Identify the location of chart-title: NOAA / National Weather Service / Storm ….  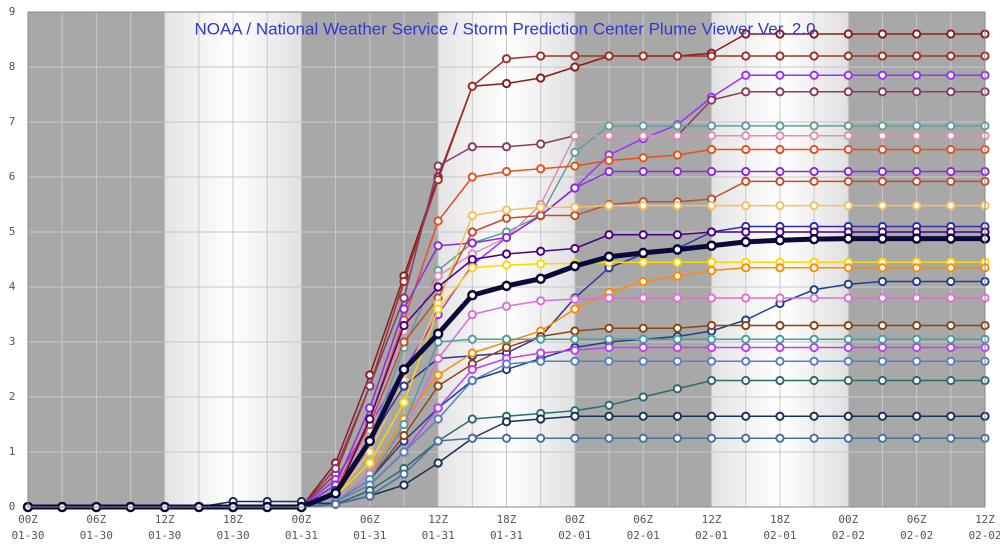
(504, 28).